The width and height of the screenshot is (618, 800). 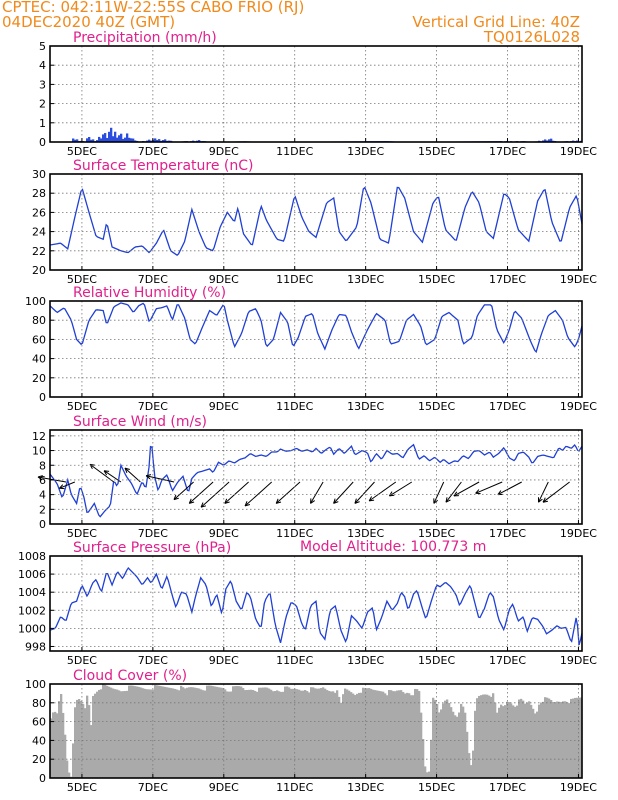 What do you see at coordinates (39, 436) in the screenshot?
I see `wind-y-tick-label: 12` at bounding box center [39, 436].